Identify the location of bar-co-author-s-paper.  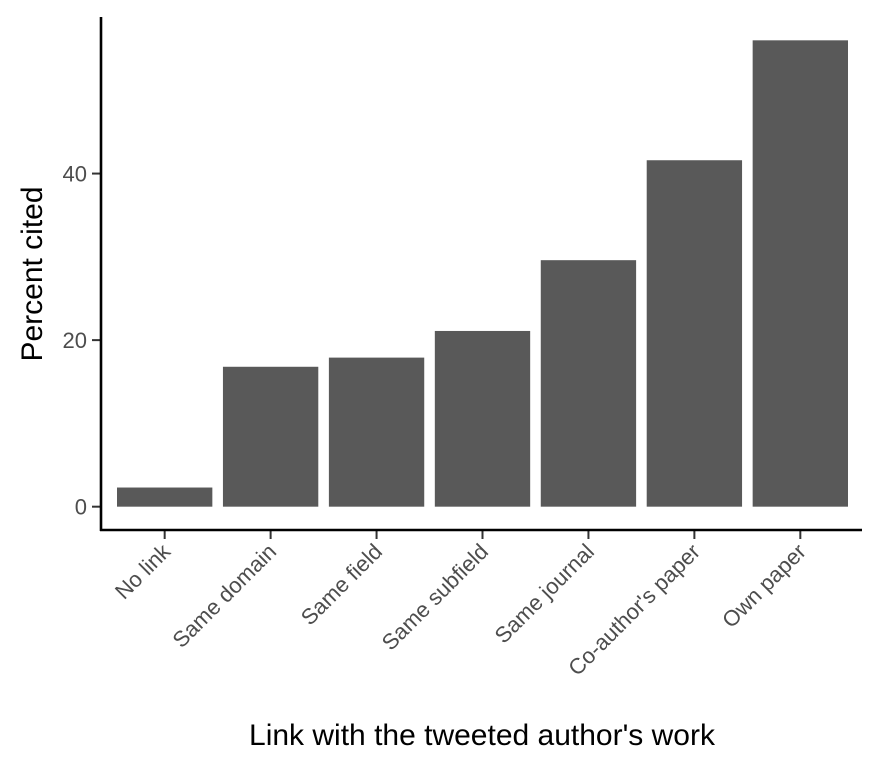
(694, 333).